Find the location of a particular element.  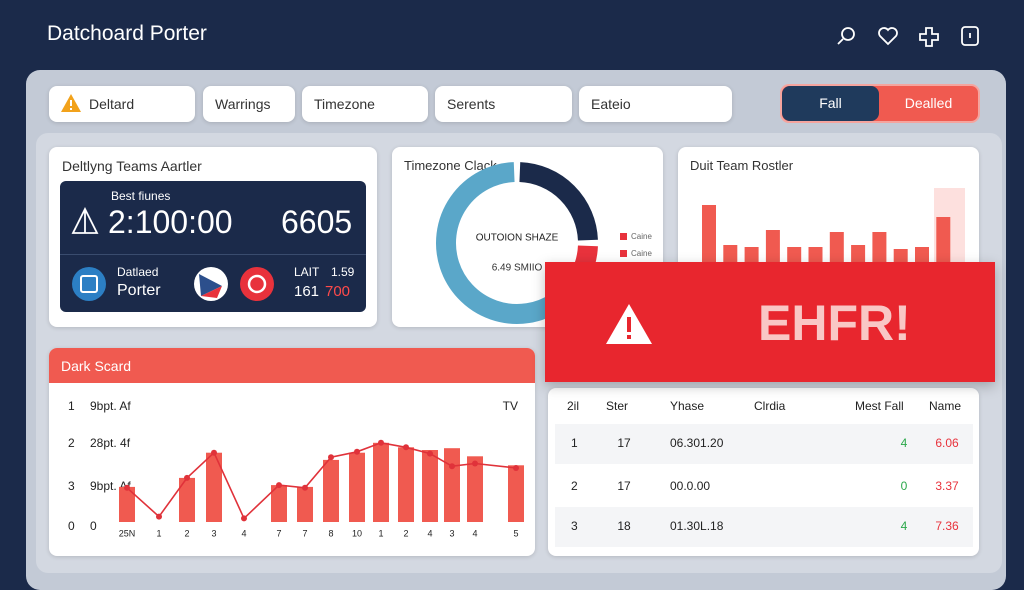

heart-icon is located at coordinates (888, 36).